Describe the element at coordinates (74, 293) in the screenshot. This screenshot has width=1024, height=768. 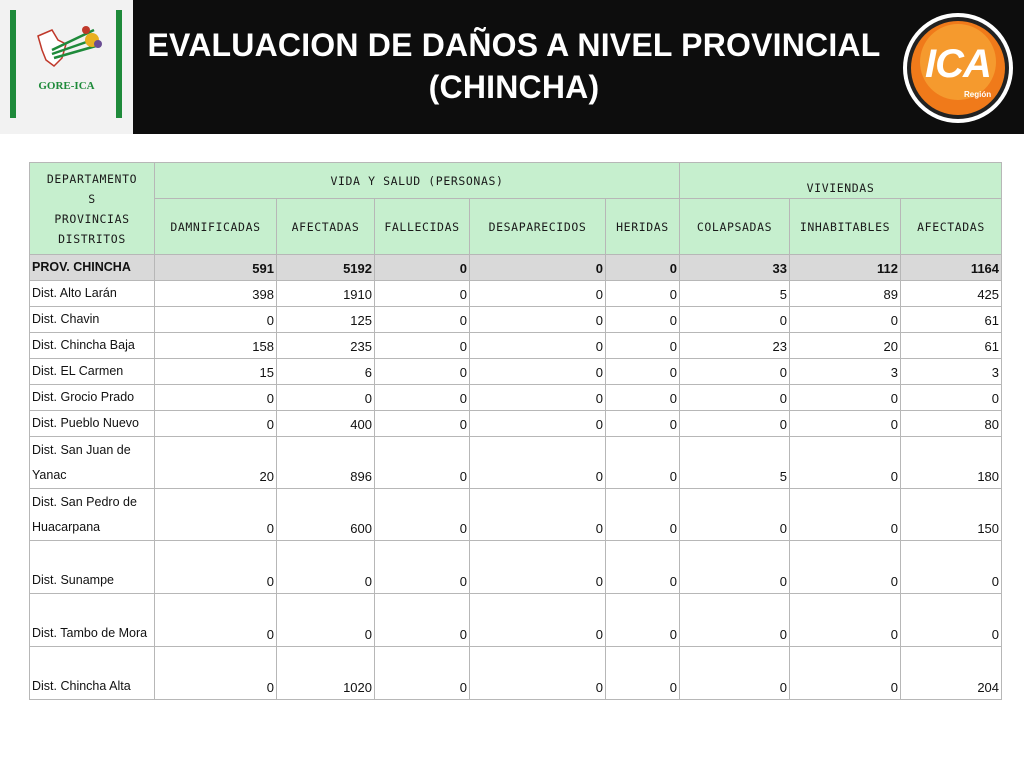
I see `row-location-line: Dist. Alto Larán` at that location.